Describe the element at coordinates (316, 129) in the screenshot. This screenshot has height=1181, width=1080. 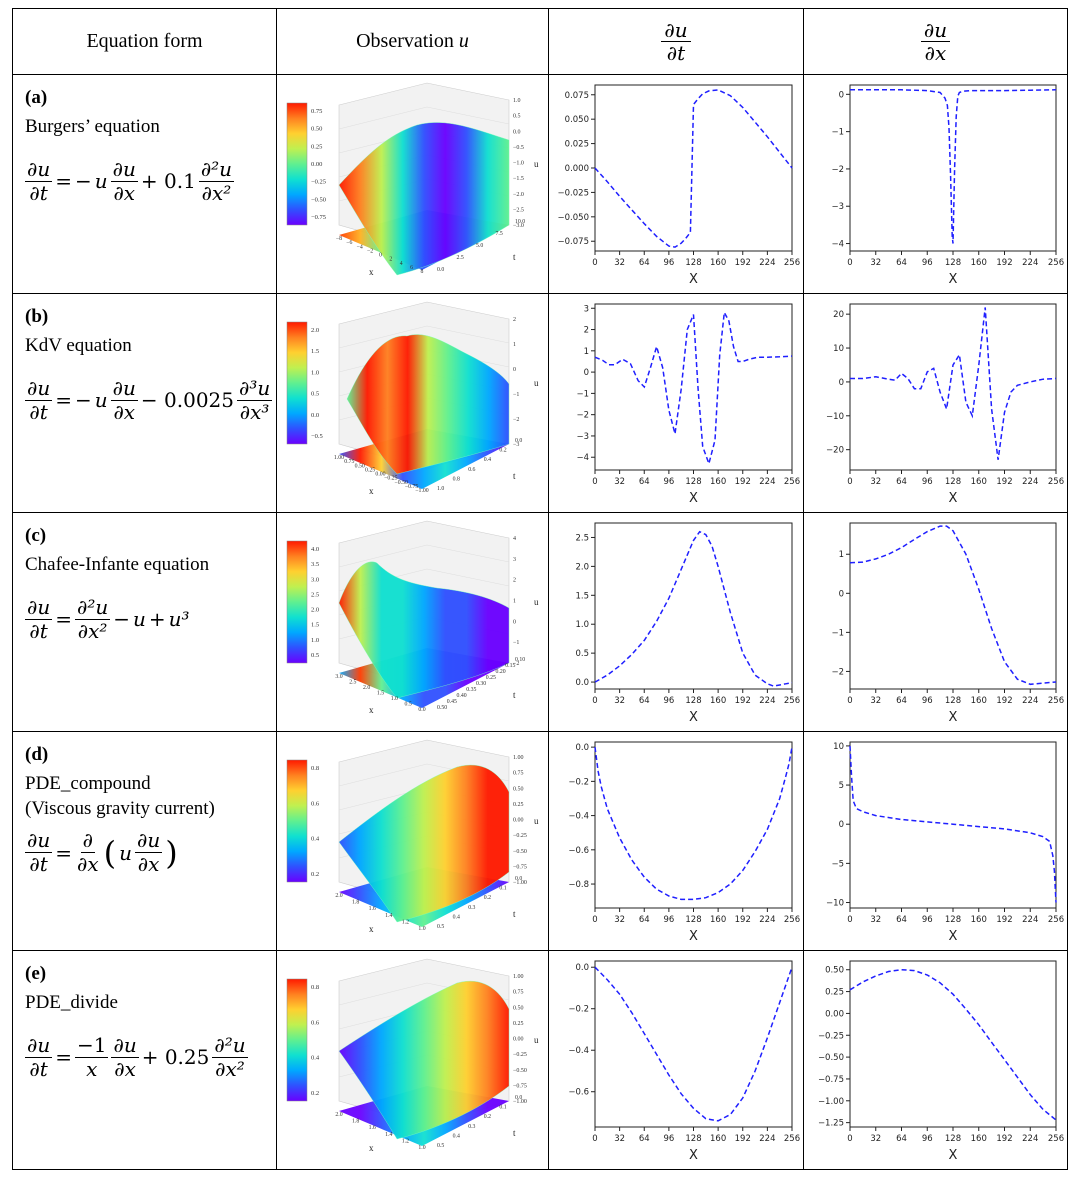
I see `colorbar-tick-label: 0.50` at that location.